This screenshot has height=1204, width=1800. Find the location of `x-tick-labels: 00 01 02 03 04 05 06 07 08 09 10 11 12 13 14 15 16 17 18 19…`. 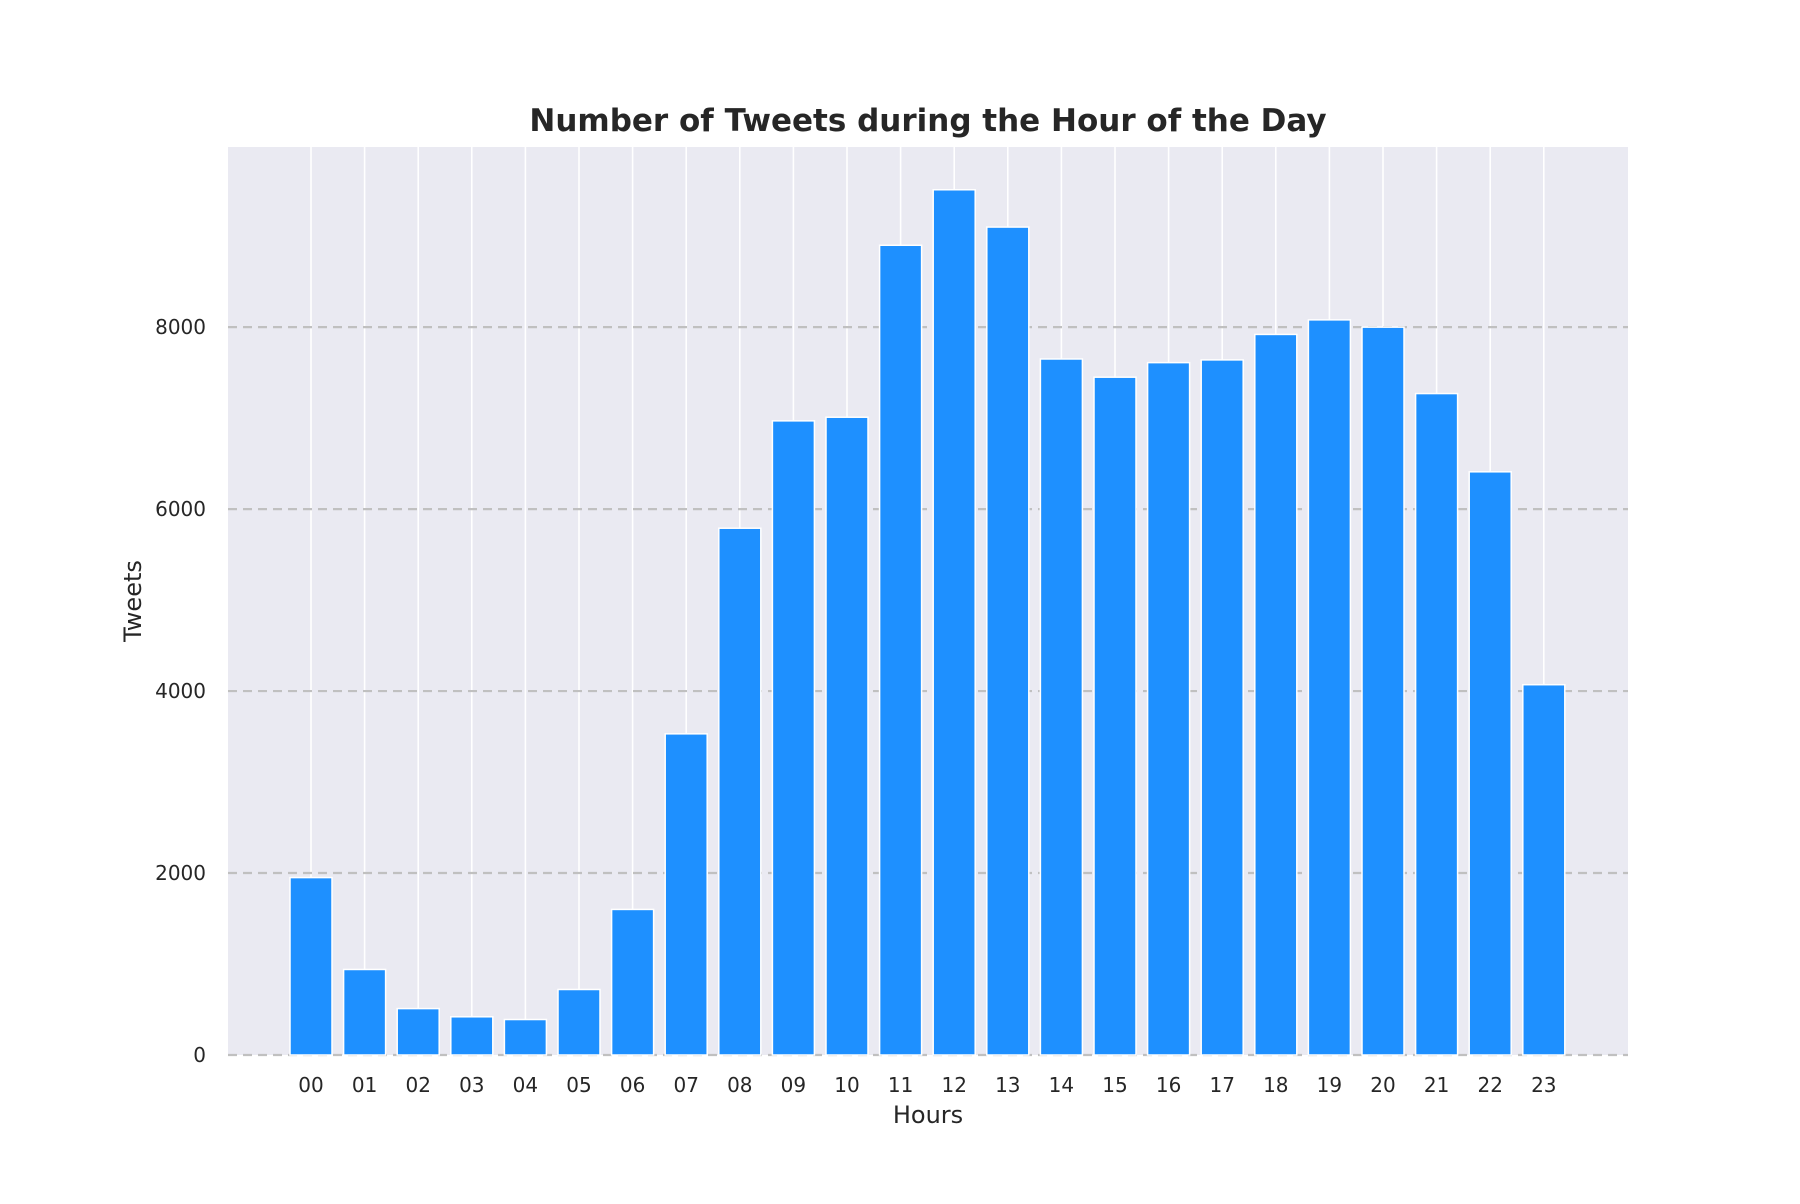

x-tick-labels: 00 01 02 03 04 05 06 07 08 09 10 11 12 13 14 15 16 17 18 19… is located at coordinates (927, 1085).